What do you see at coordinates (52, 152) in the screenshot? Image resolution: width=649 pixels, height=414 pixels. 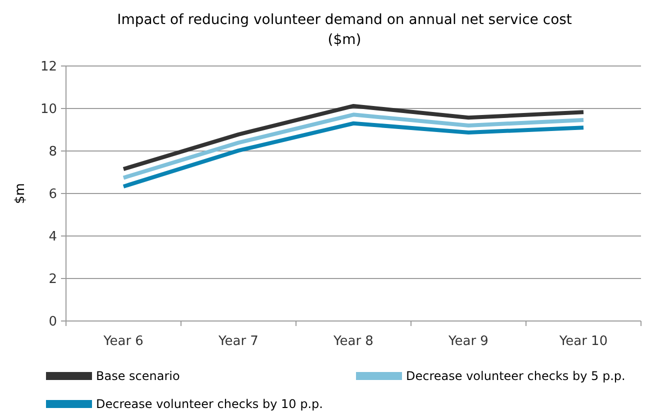 I see `y-tick-label: 8` at bounding box center [52, 152].